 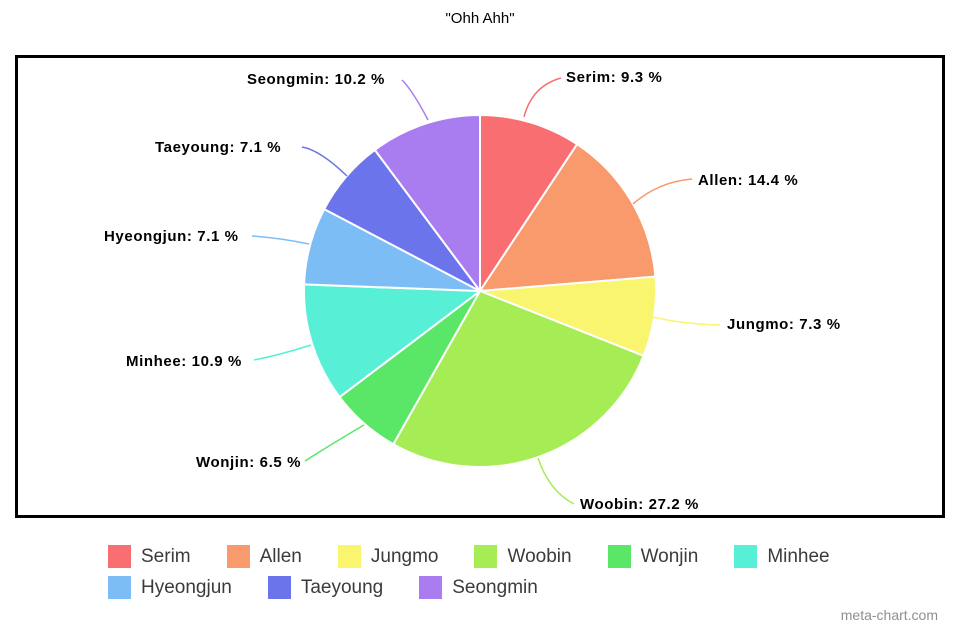 What do you see at coordinates (316, 79) in the screenshot?
I see `slice-label-seongmin: Seongmin: 10.2 %` at bounding box center [316, 79].